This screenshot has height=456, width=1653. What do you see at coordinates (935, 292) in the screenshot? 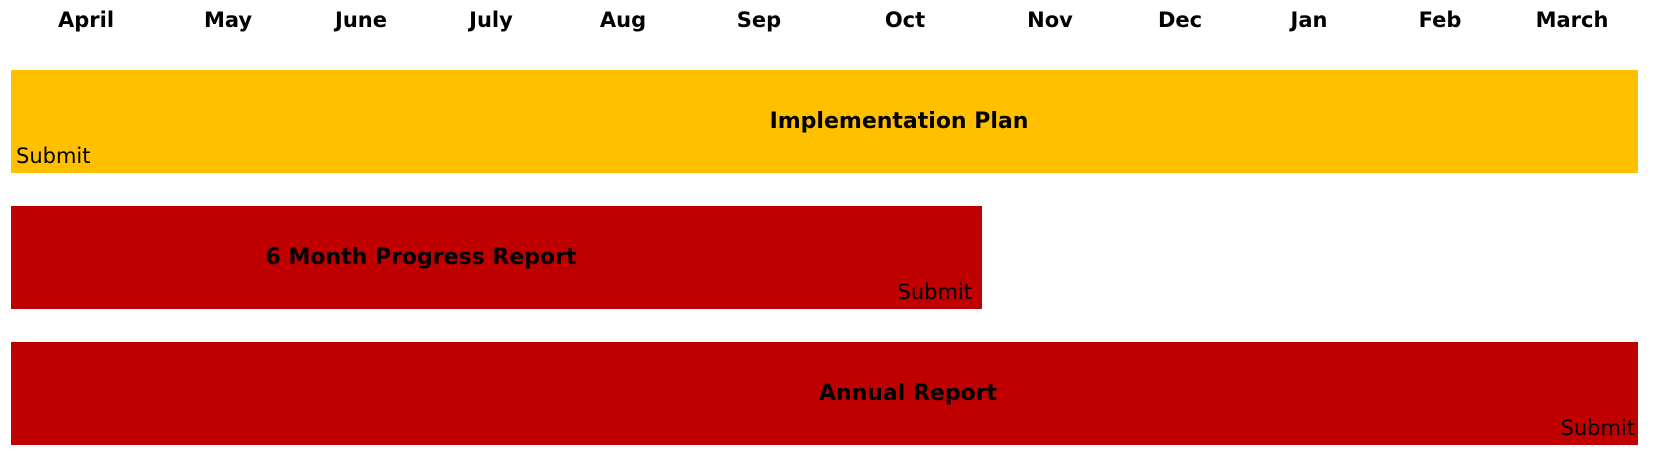
I see `six-month-progress-report-submit-label: Submit` at bounding box center [935, 292].